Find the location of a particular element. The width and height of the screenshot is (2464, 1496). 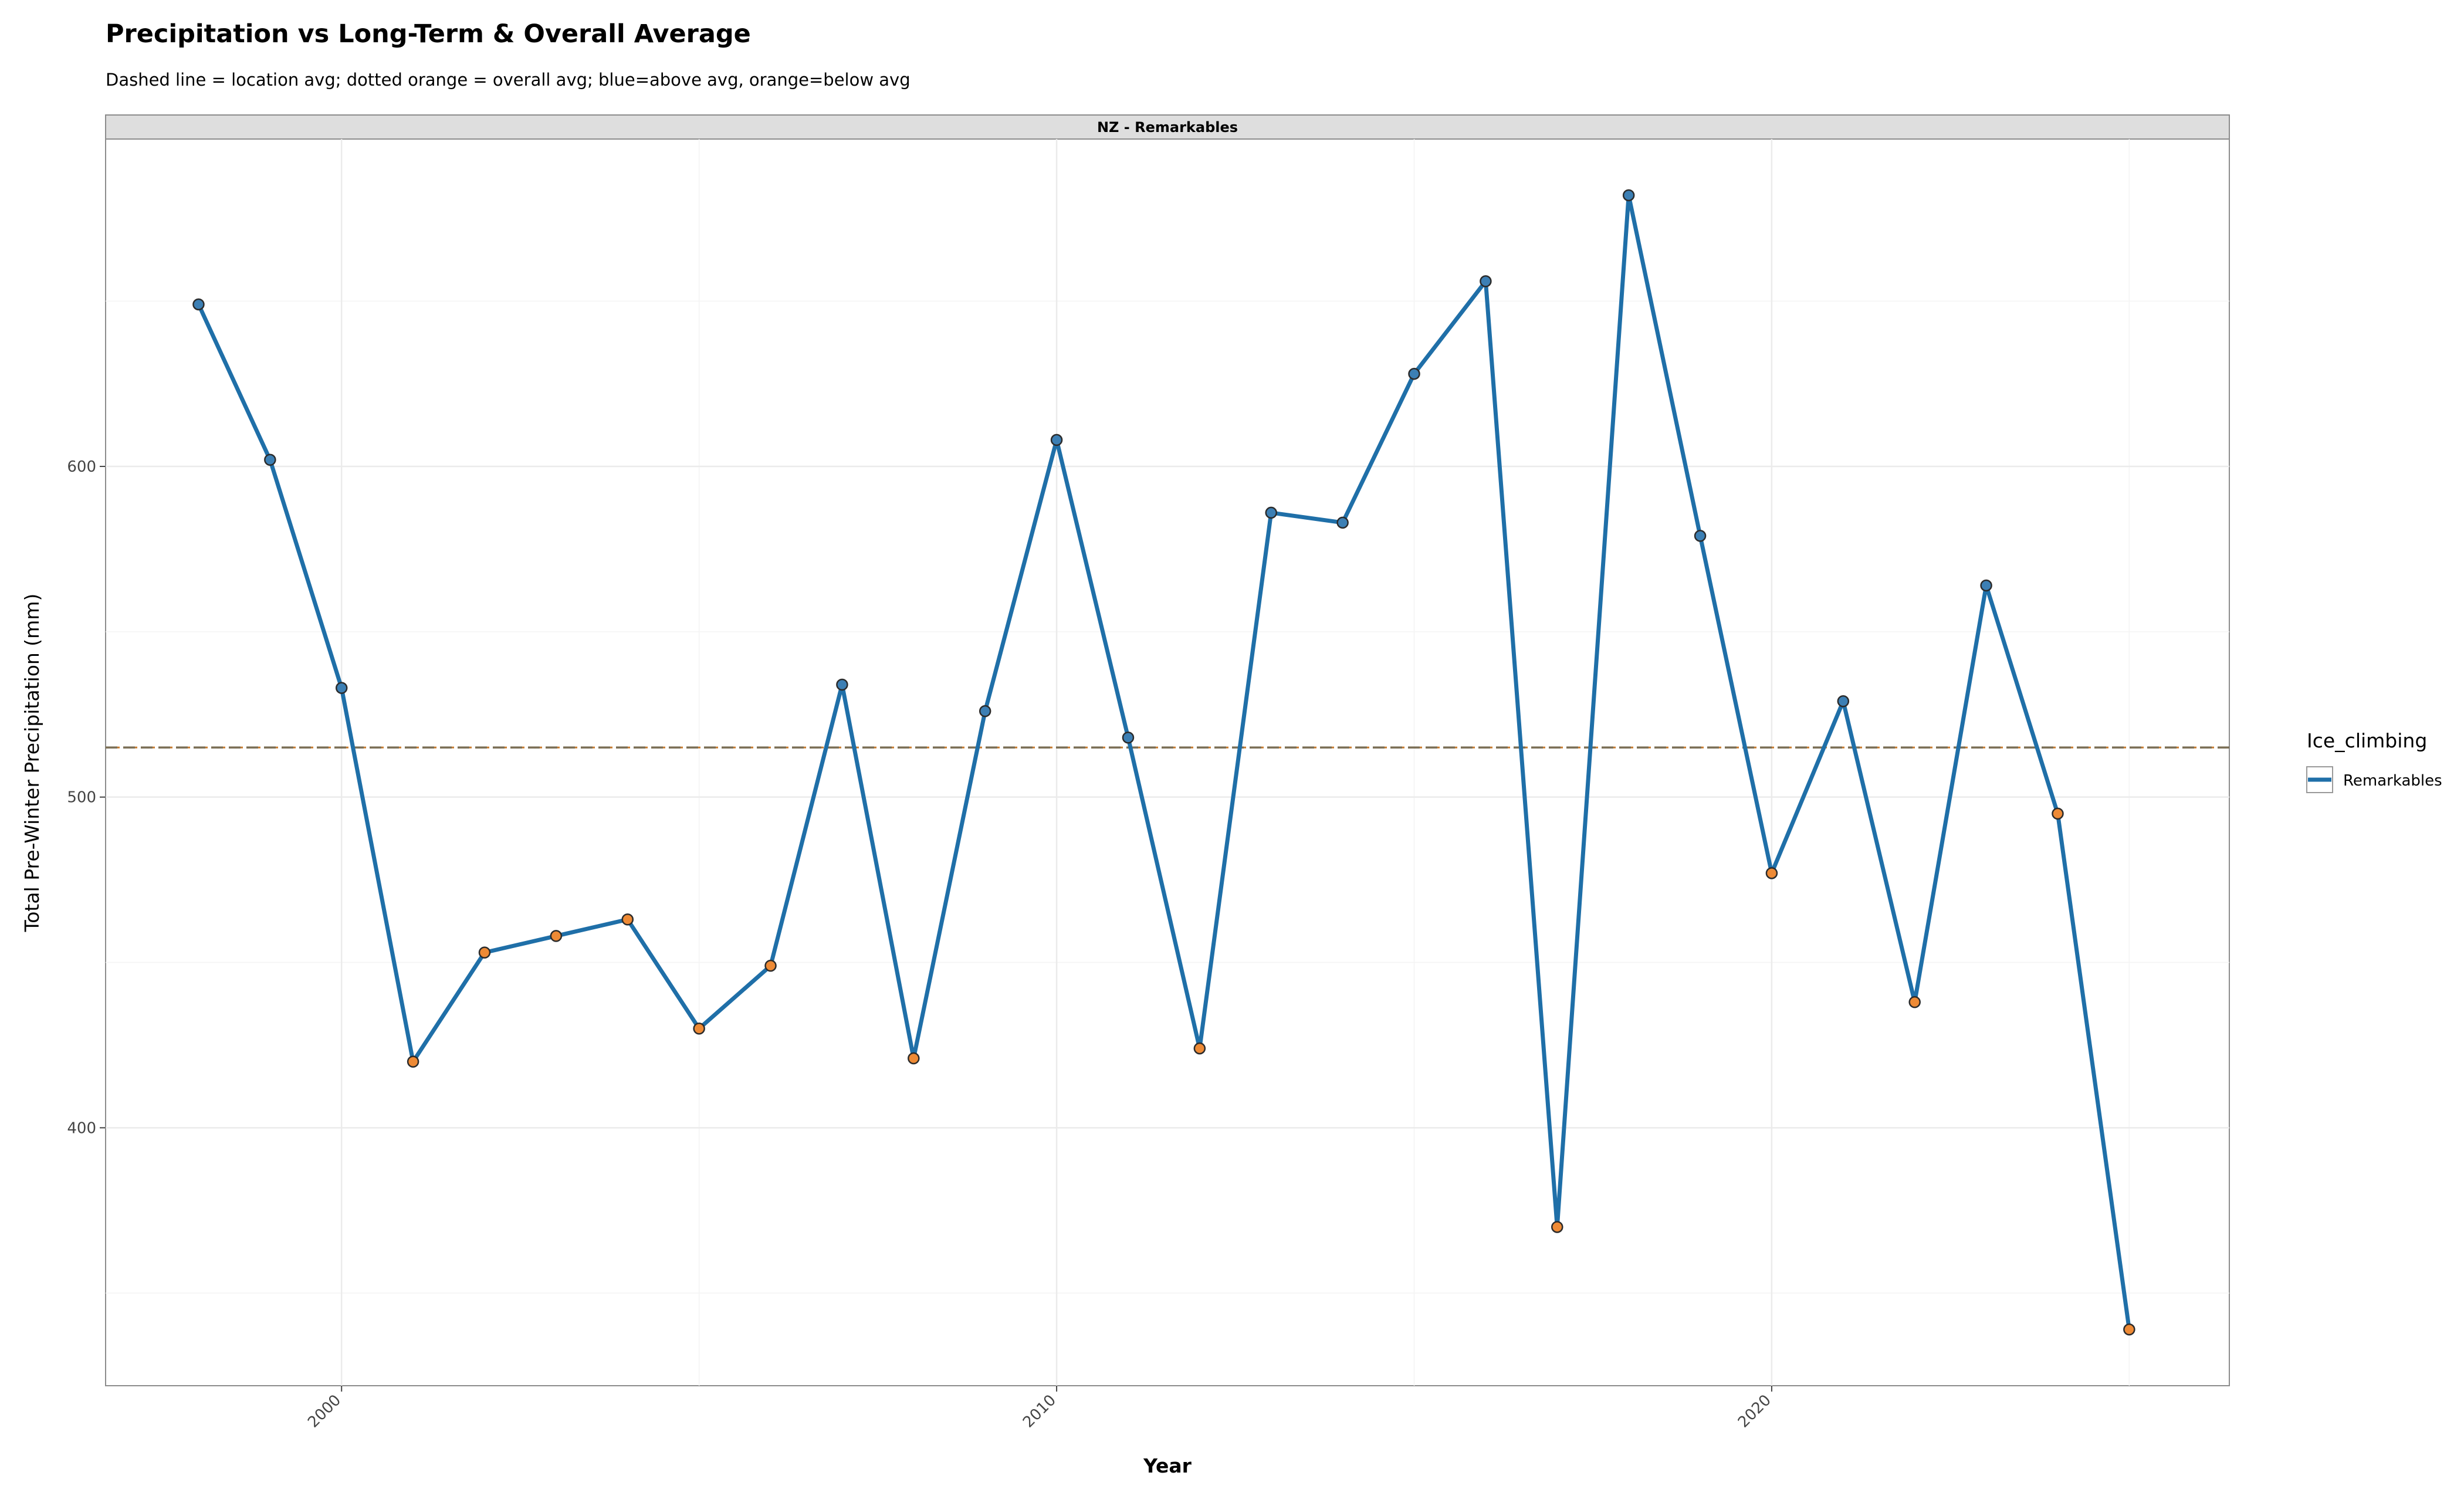

y-axis-label: Total Pre-Winter Precipitation (mm) is located at coordinates (32, 763).